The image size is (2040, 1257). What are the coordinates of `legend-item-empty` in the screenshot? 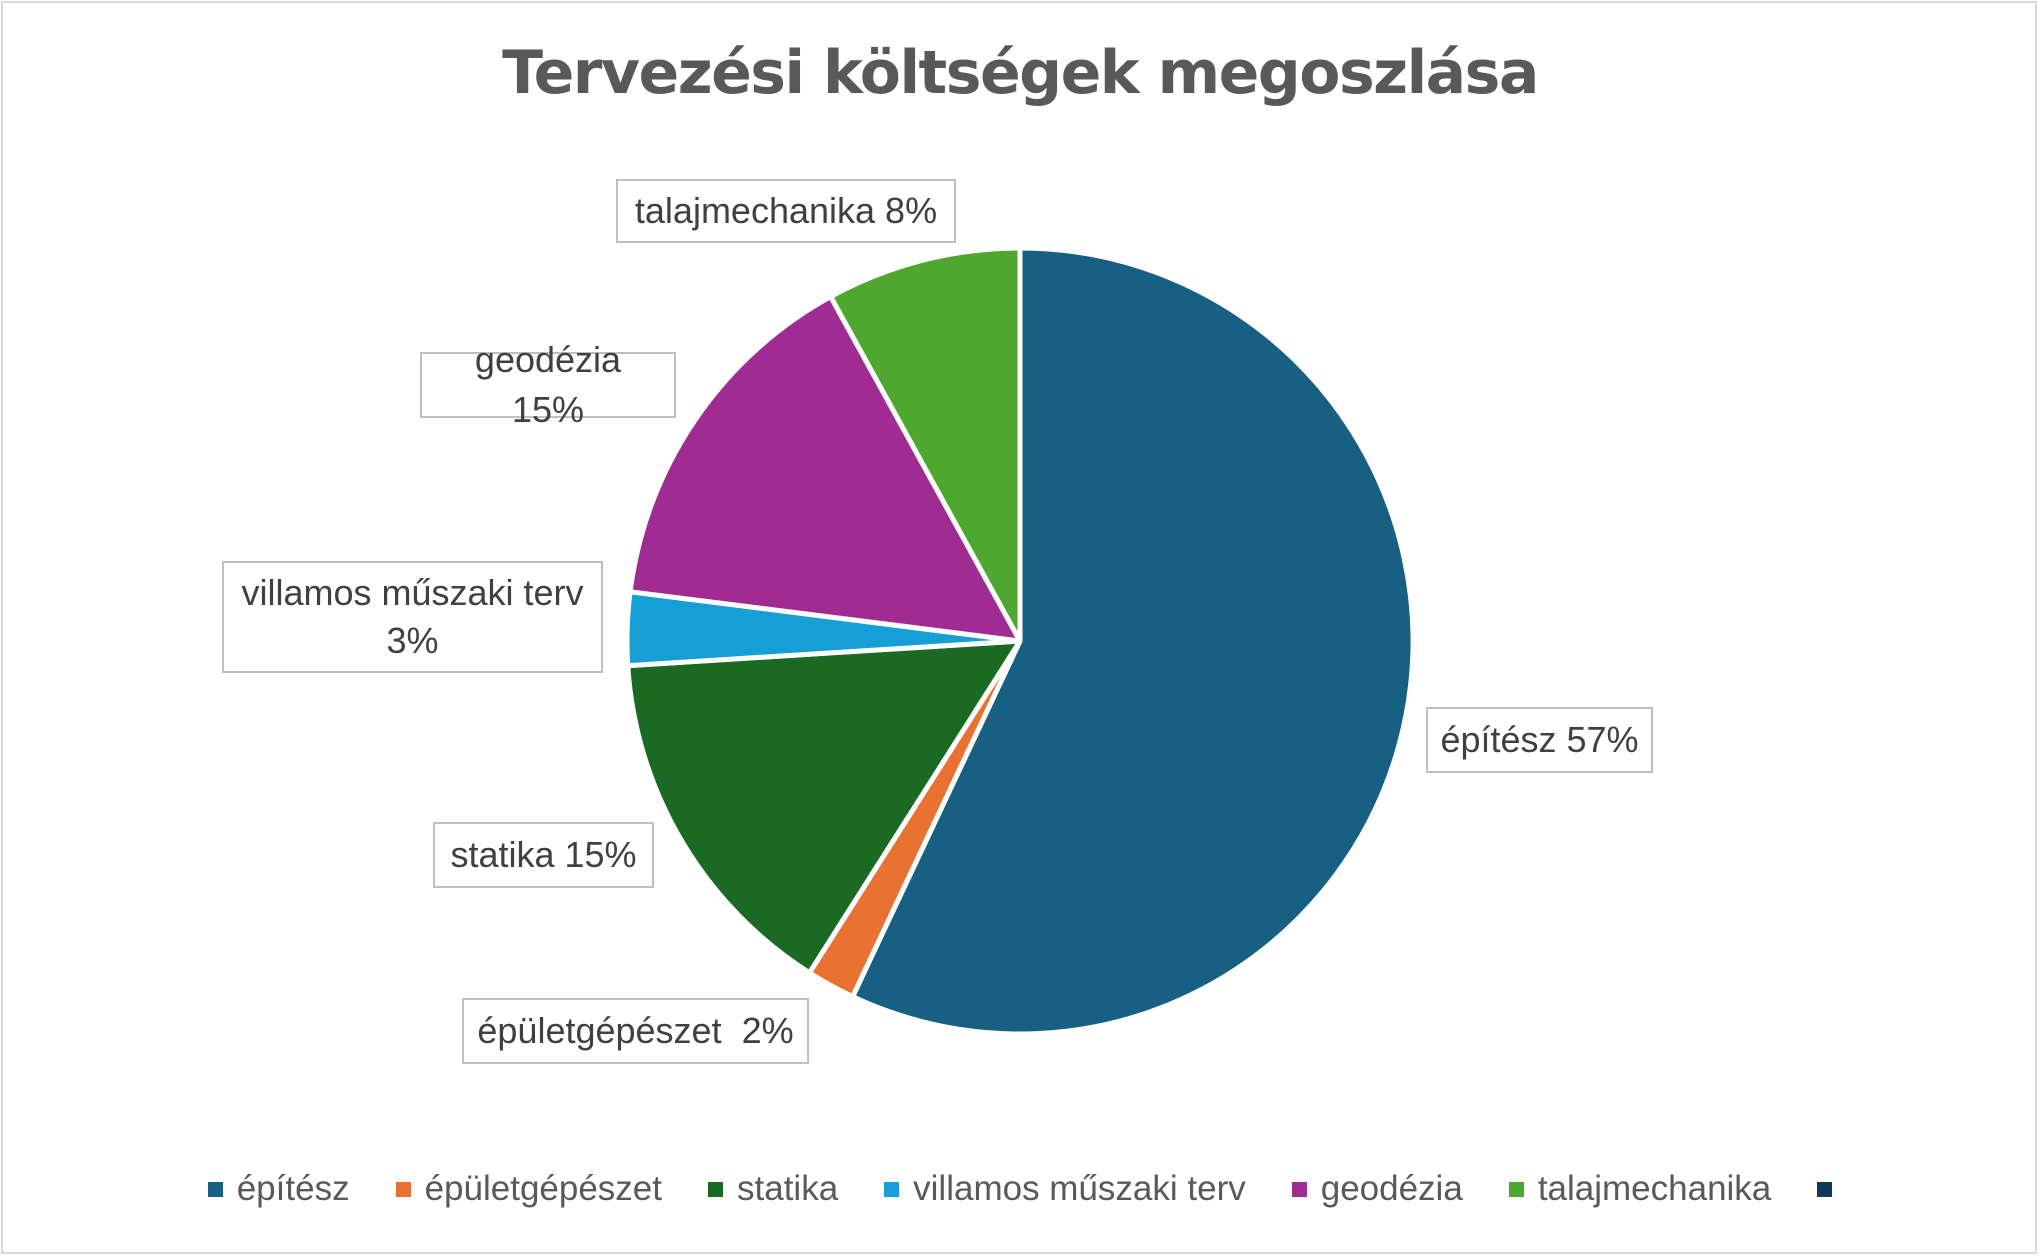 It's located at (1825, 1189).